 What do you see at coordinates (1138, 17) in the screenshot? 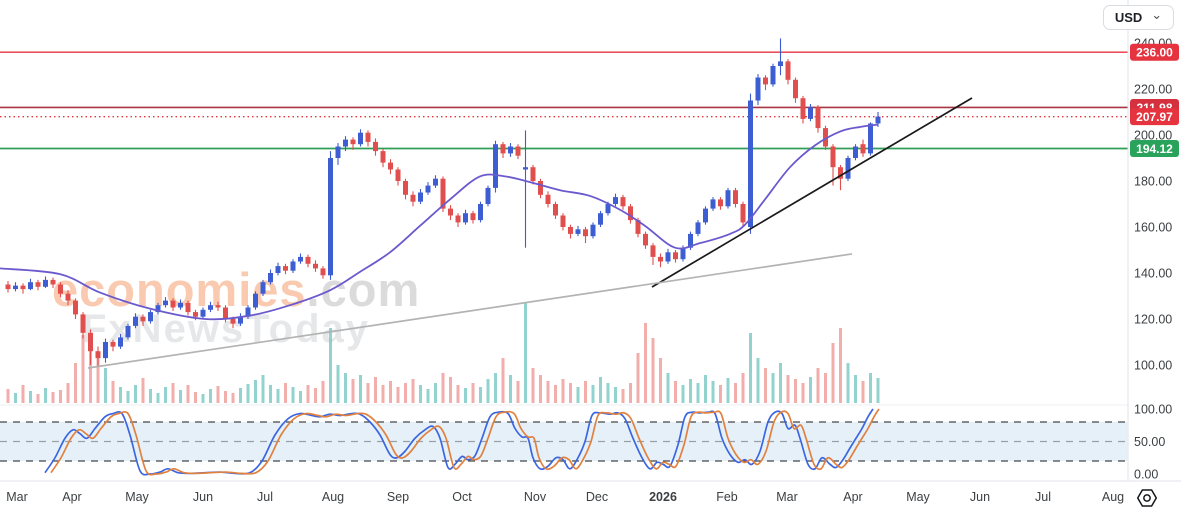
I see `currency-selector-button: USD ⌄` at bounding box center [1138, 17].